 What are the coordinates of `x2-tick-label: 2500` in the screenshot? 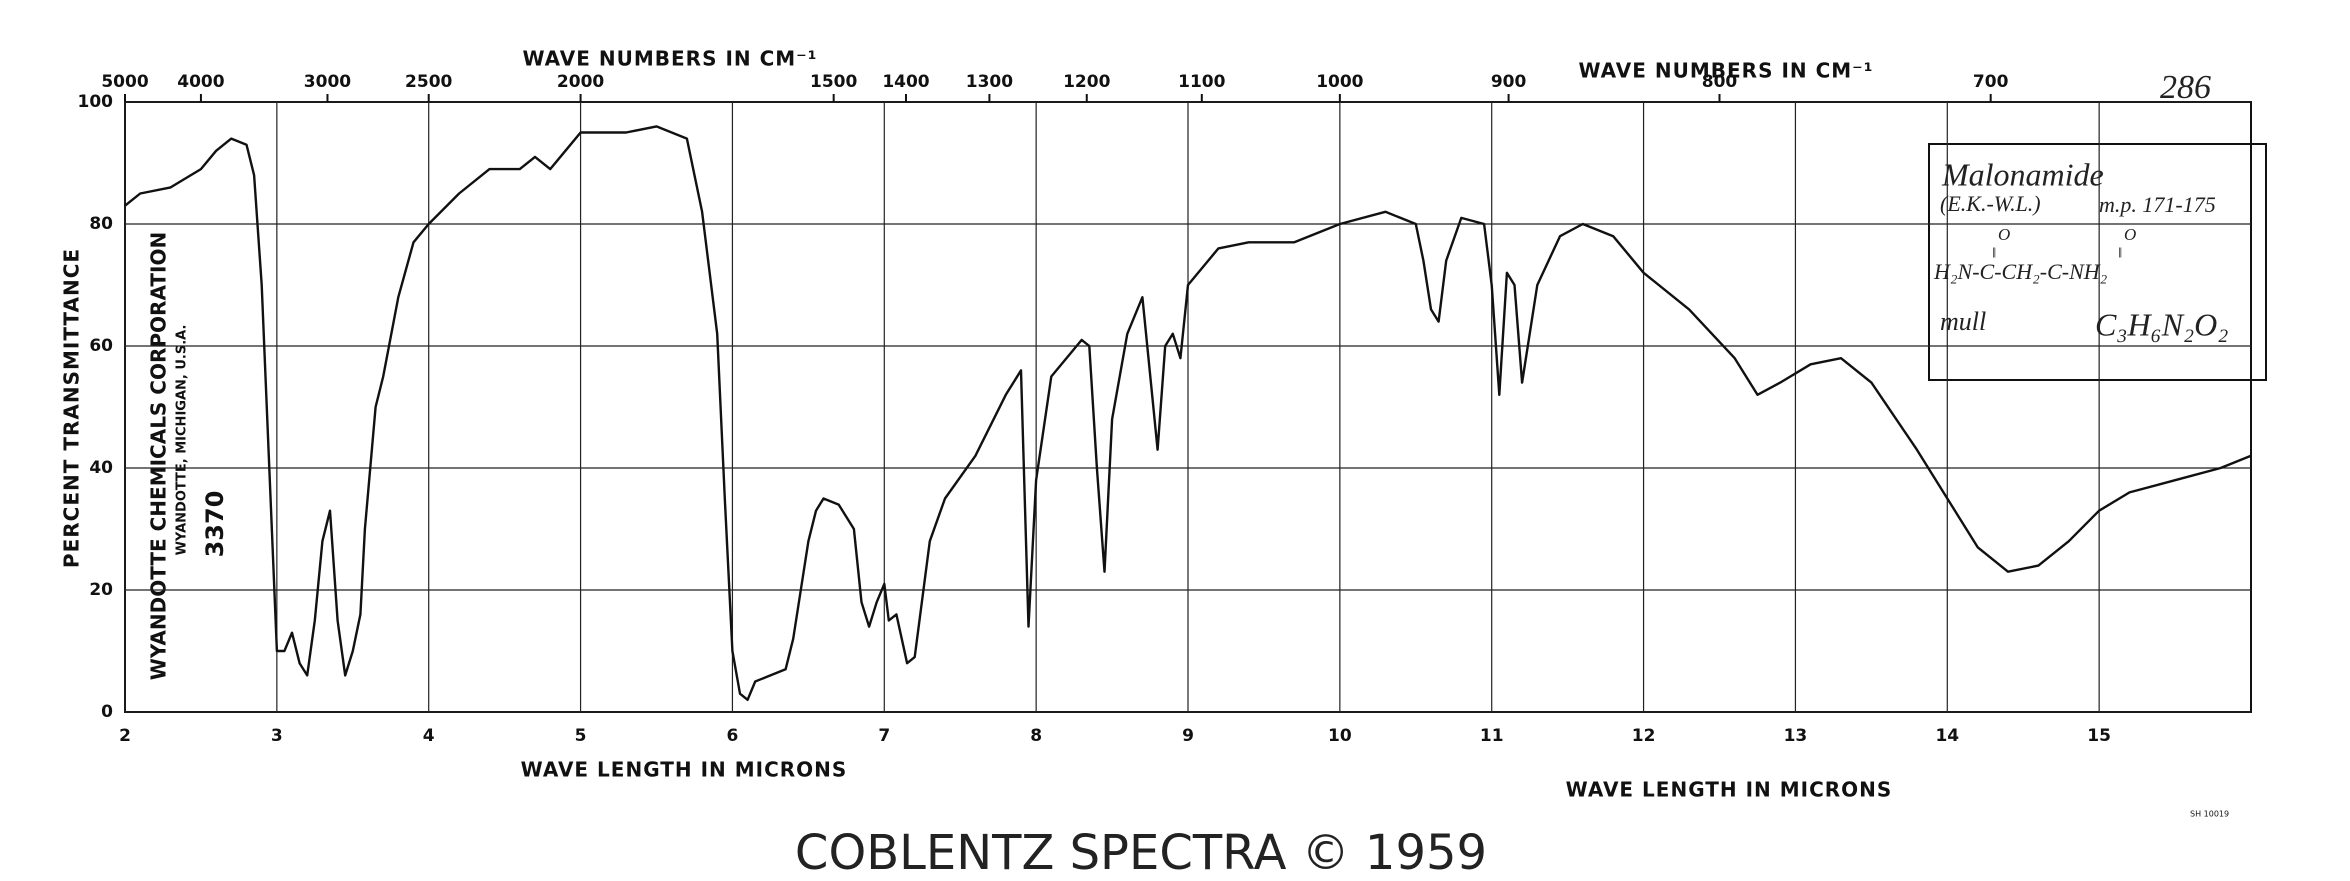 It's located at (428, 82).